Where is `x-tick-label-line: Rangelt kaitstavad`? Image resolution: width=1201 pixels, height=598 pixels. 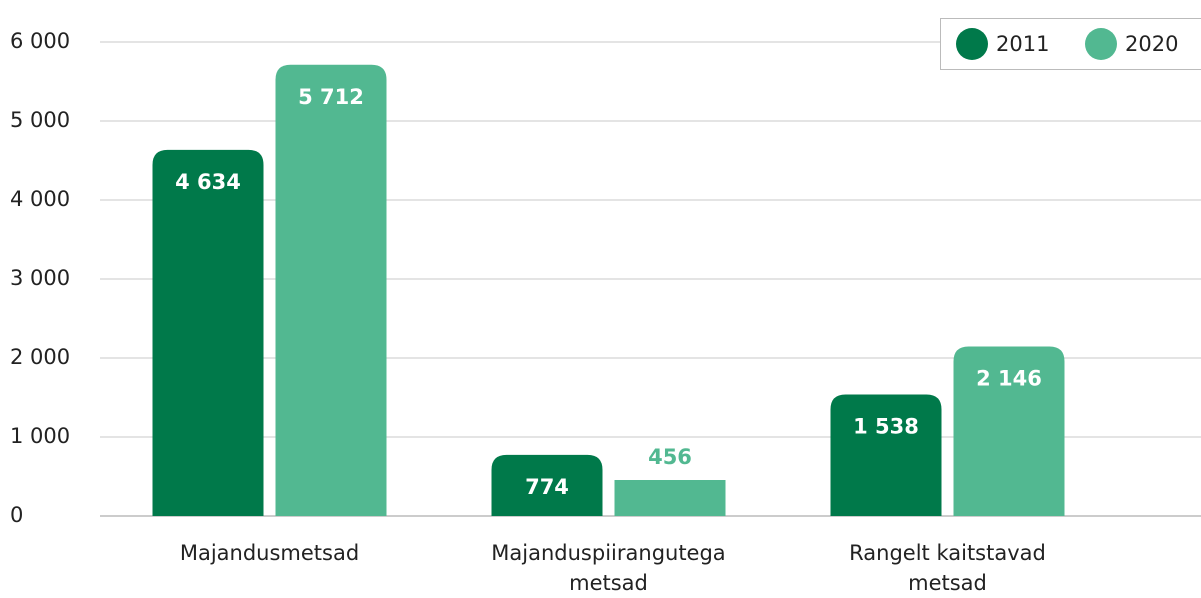 x-tick-label-line: Rangelt kaitstavad is located at coordinates (947, 553).